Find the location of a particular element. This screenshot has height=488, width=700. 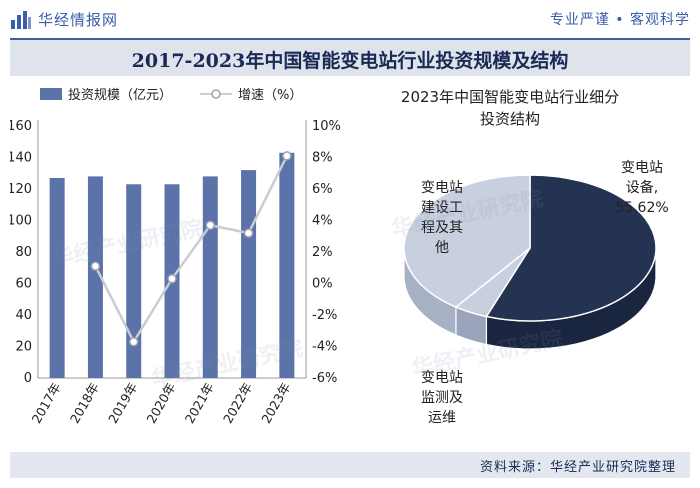

right-tick-label: 10% is located at coordinates (326, 126).